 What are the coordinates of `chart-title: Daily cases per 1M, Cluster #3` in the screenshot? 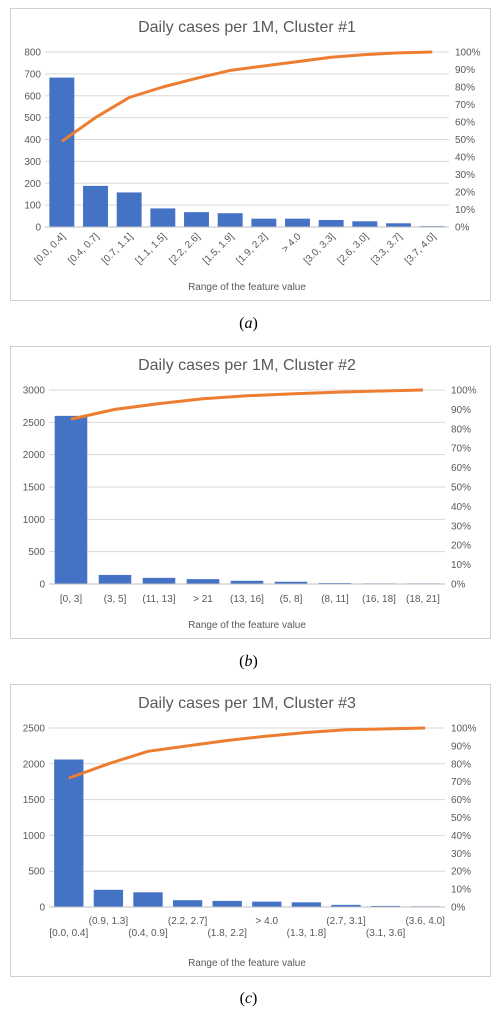 It's located at (247, 703).